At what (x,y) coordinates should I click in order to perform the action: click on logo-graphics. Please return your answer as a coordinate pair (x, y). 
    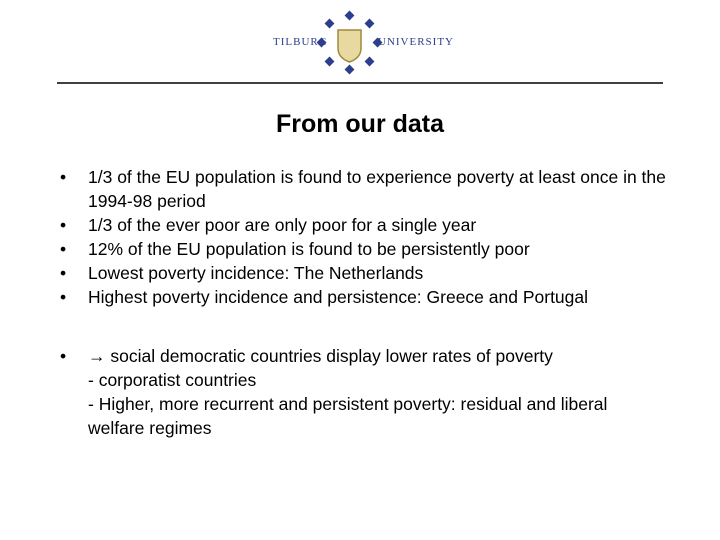
    Looking at the image, I should click on (360, 47).